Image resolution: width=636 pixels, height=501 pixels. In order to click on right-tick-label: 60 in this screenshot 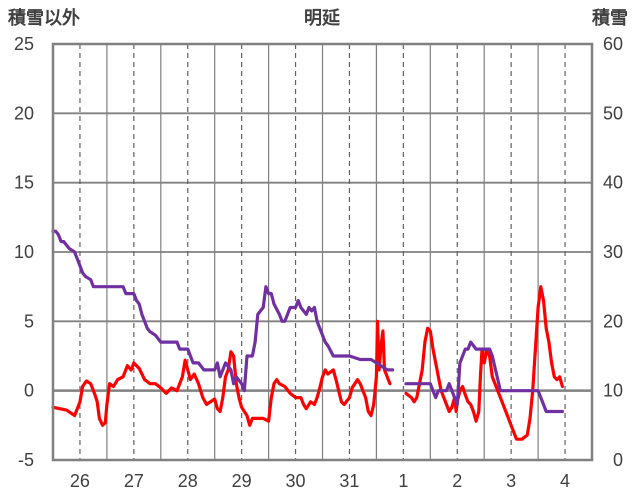, I will do `click(613, 44)`.